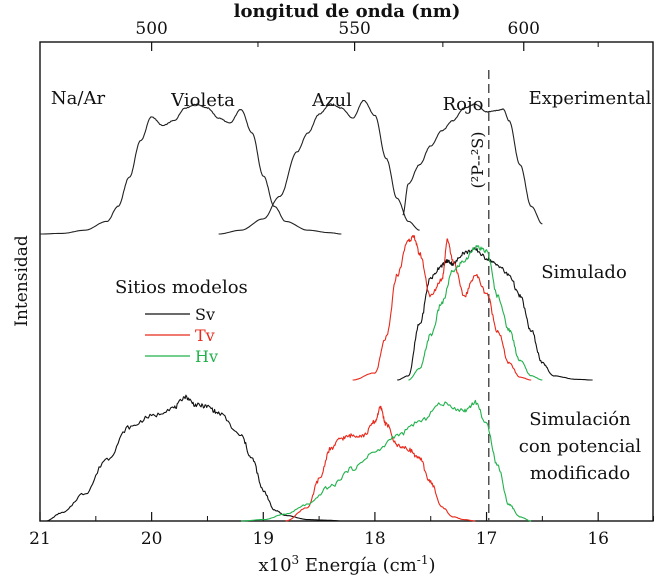 Image resolution: width=654 pixels, height=577 pixels. I want to click on panel-label: Violeta, so click(202, 100).